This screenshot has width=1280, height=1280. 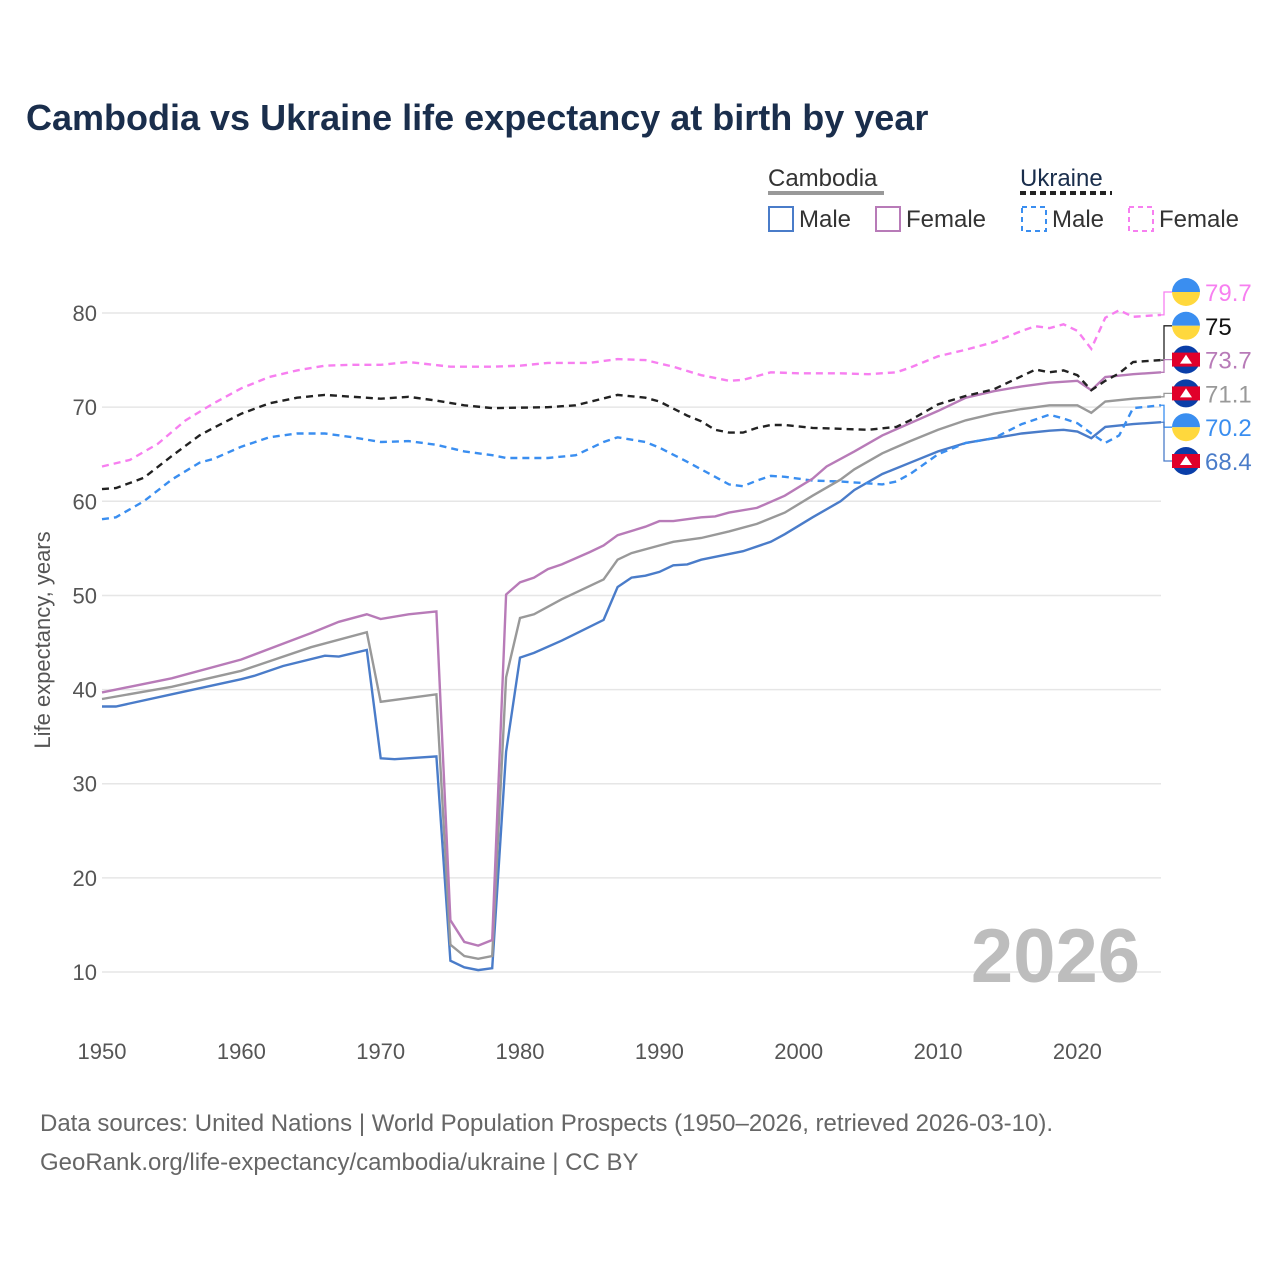 I want to click on end-value-label: 70.2, so click(x=1228, y=428).